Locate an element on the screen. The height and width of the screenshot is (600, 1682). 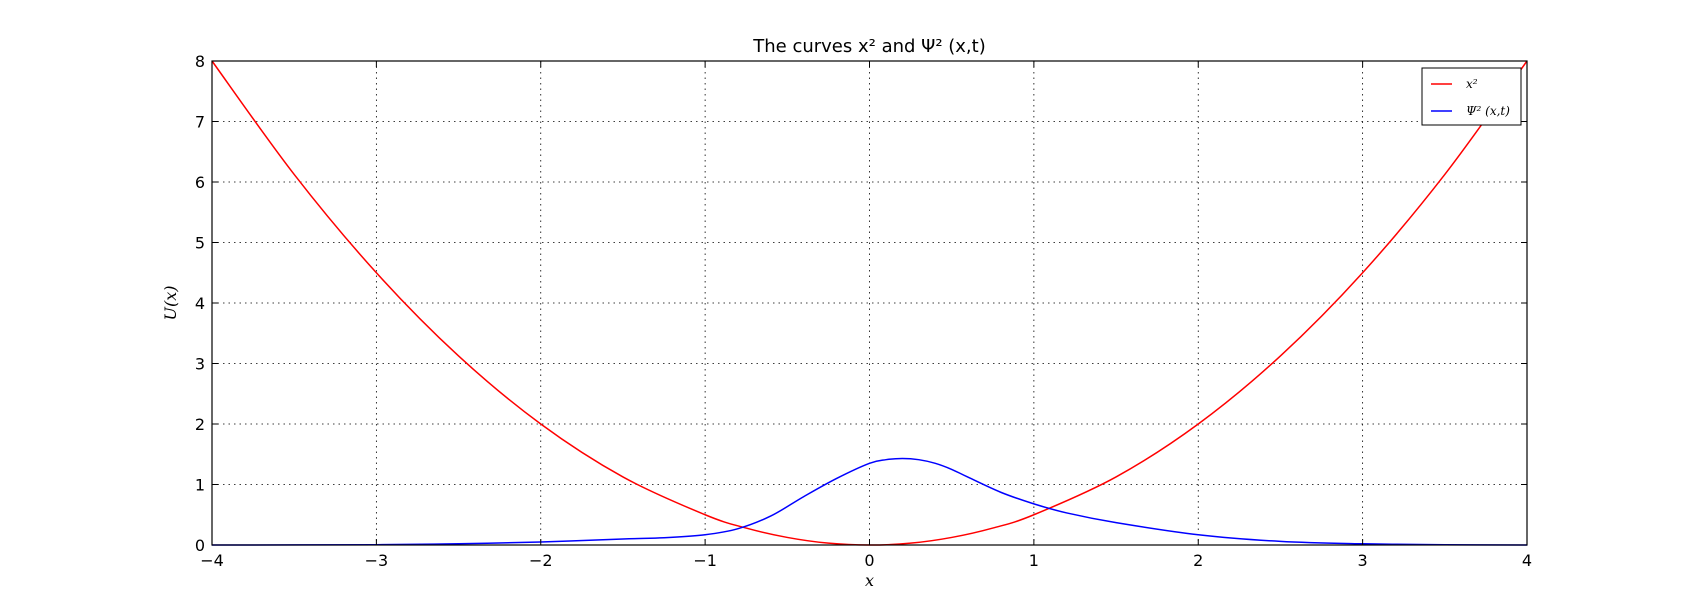
x-tick-label: 1 is located at coordinates (1034, 560).